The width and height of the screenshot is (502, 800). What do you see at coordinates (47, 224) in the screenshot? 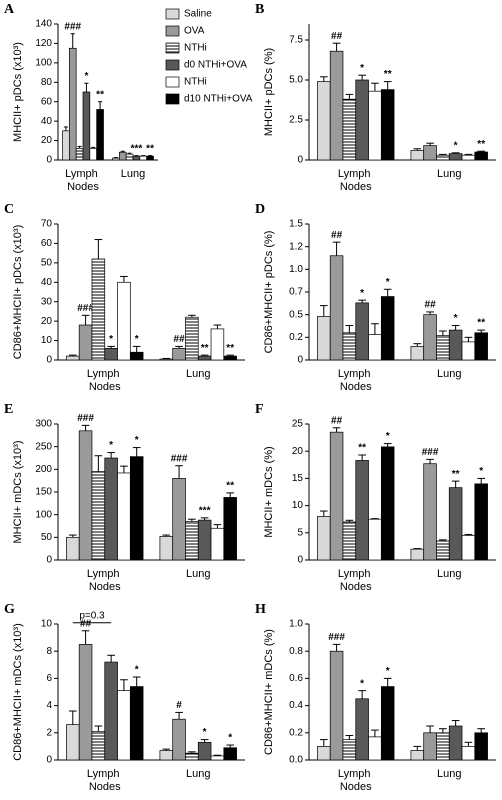
I see `y-tick-label: 70` at bounding box center [47, 224].